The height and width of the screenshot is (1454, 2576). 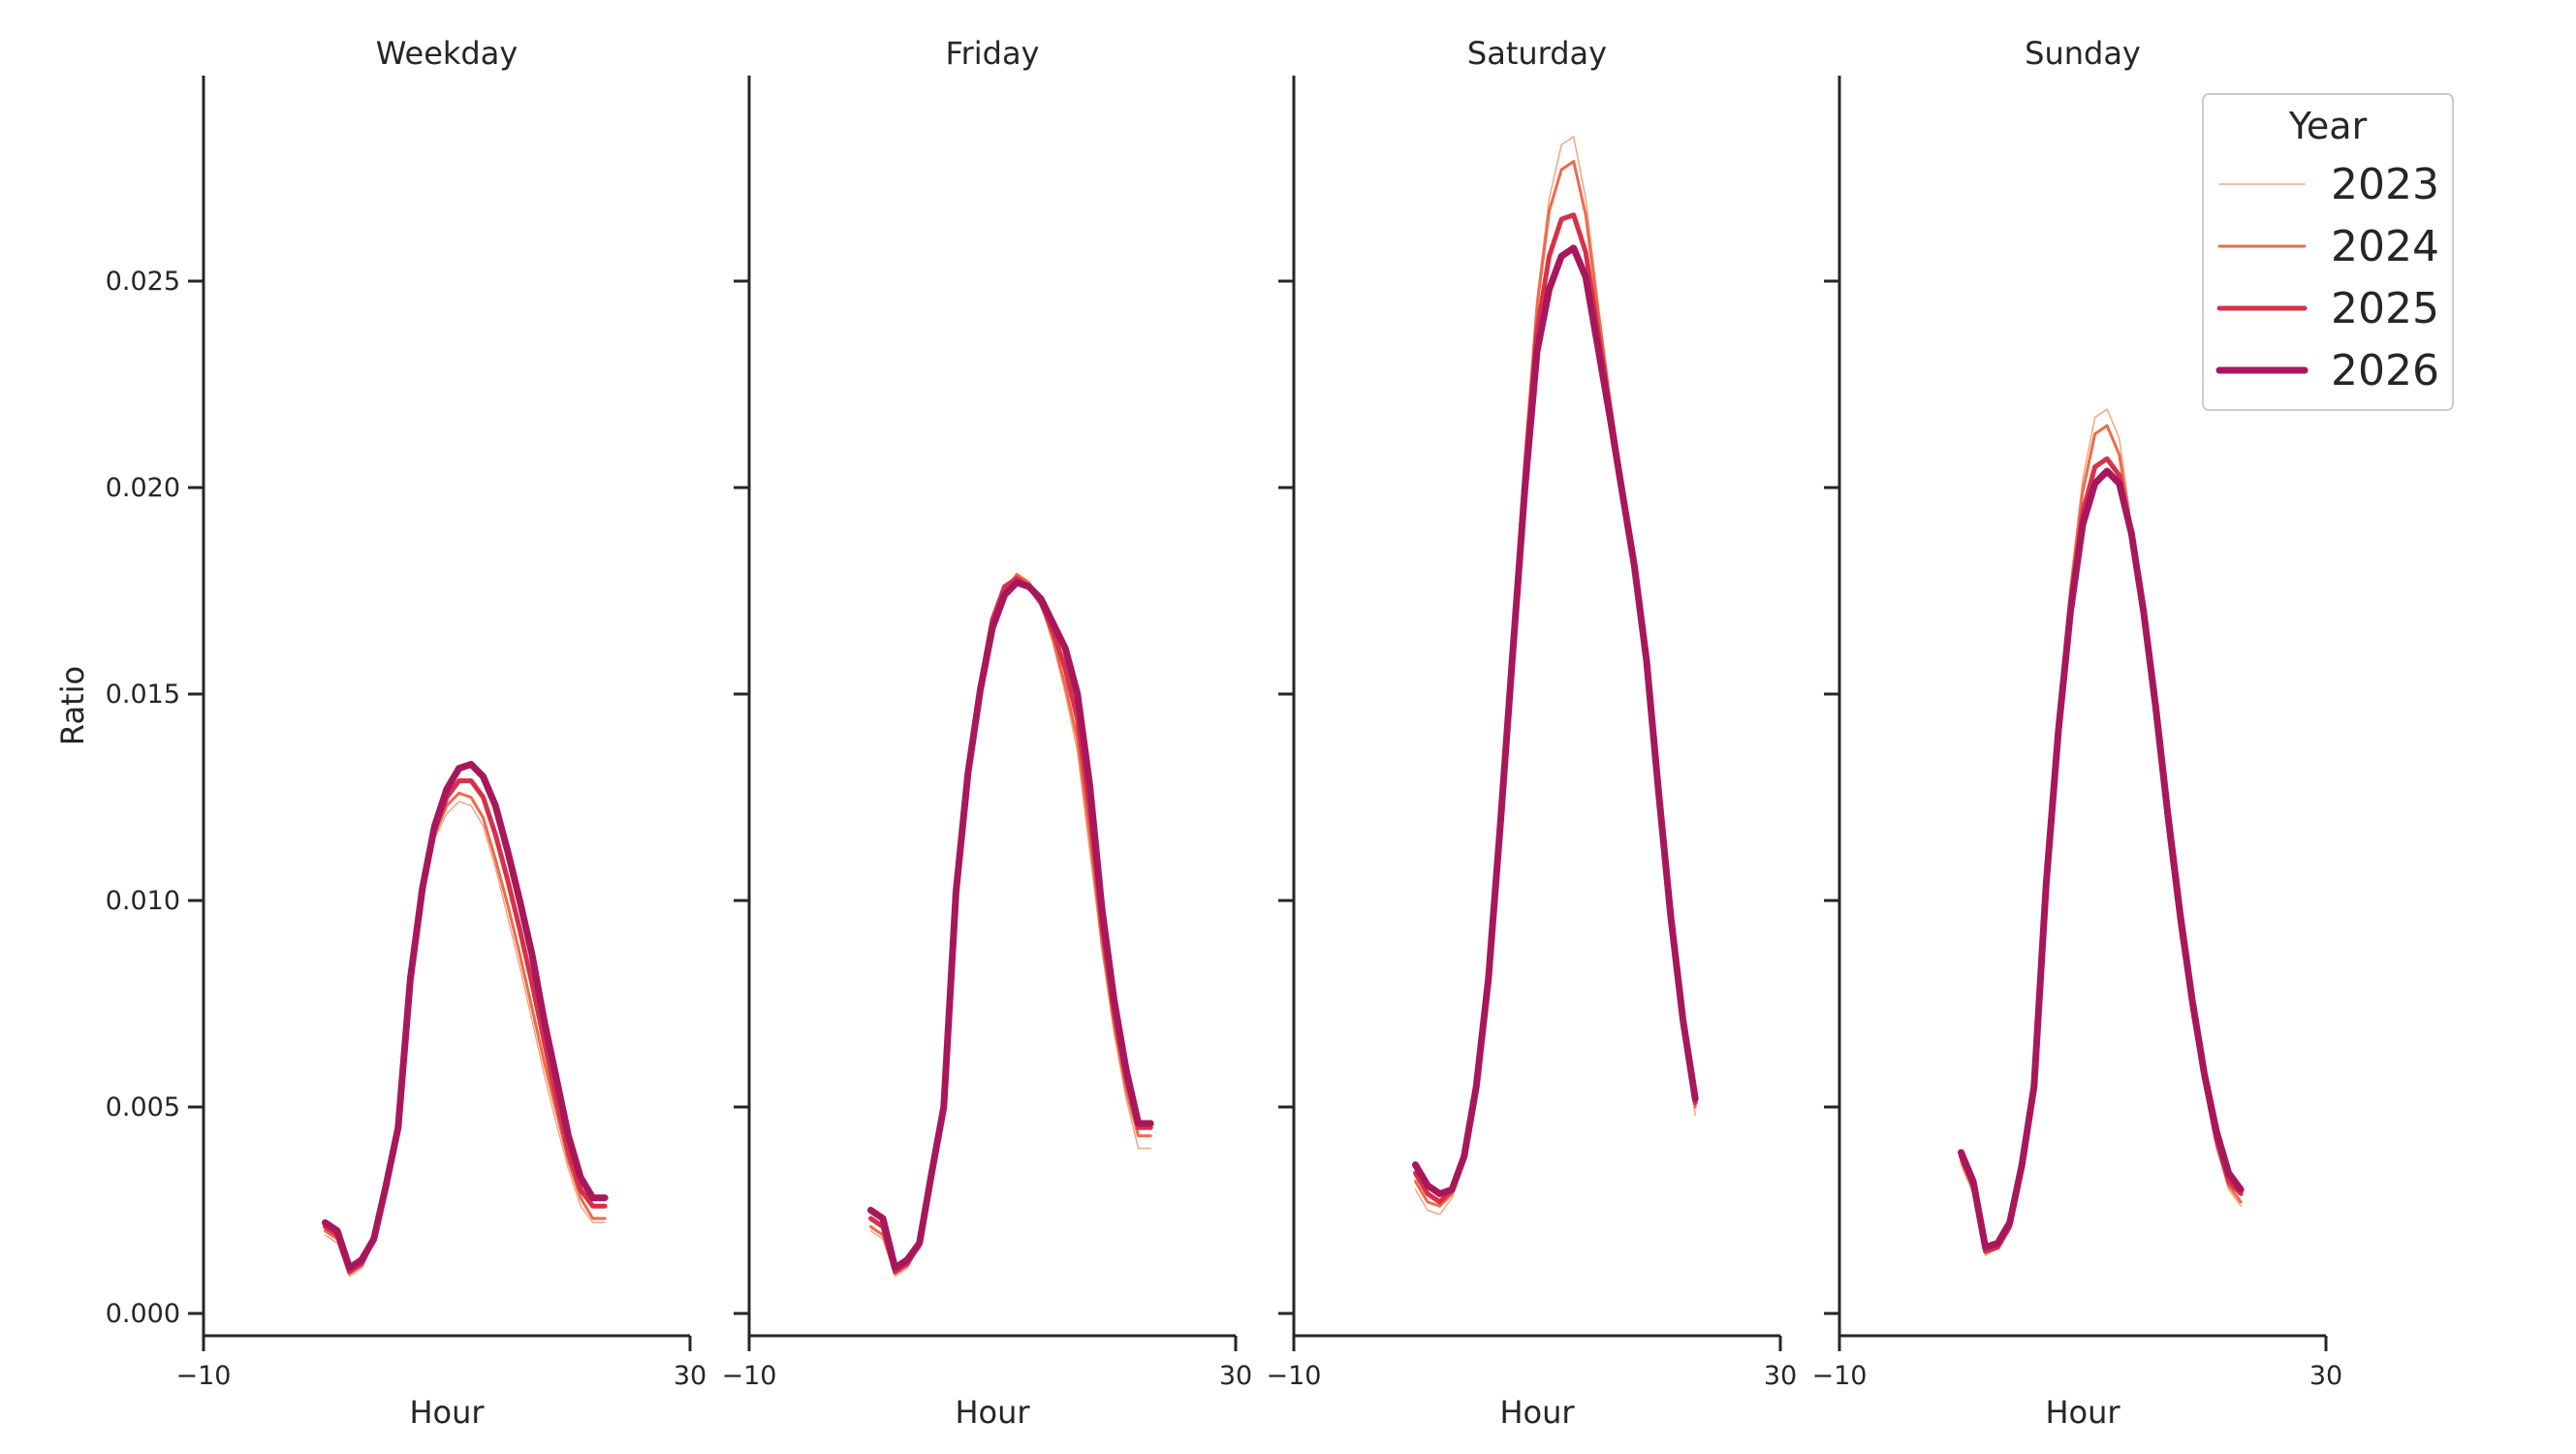 What do you see at coordinates (2328, 126) in the screenshot?
I see `legend-title: Year` at bounding box center [2328, 126].